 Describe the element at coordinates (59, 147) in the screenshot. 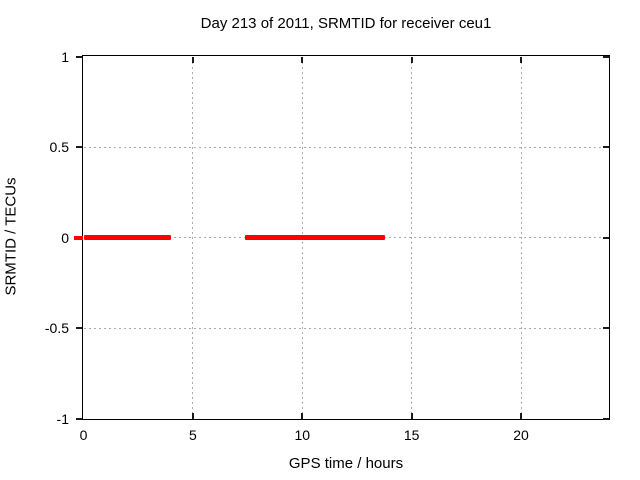

I see `y-tick-label: 0.5` at that location.